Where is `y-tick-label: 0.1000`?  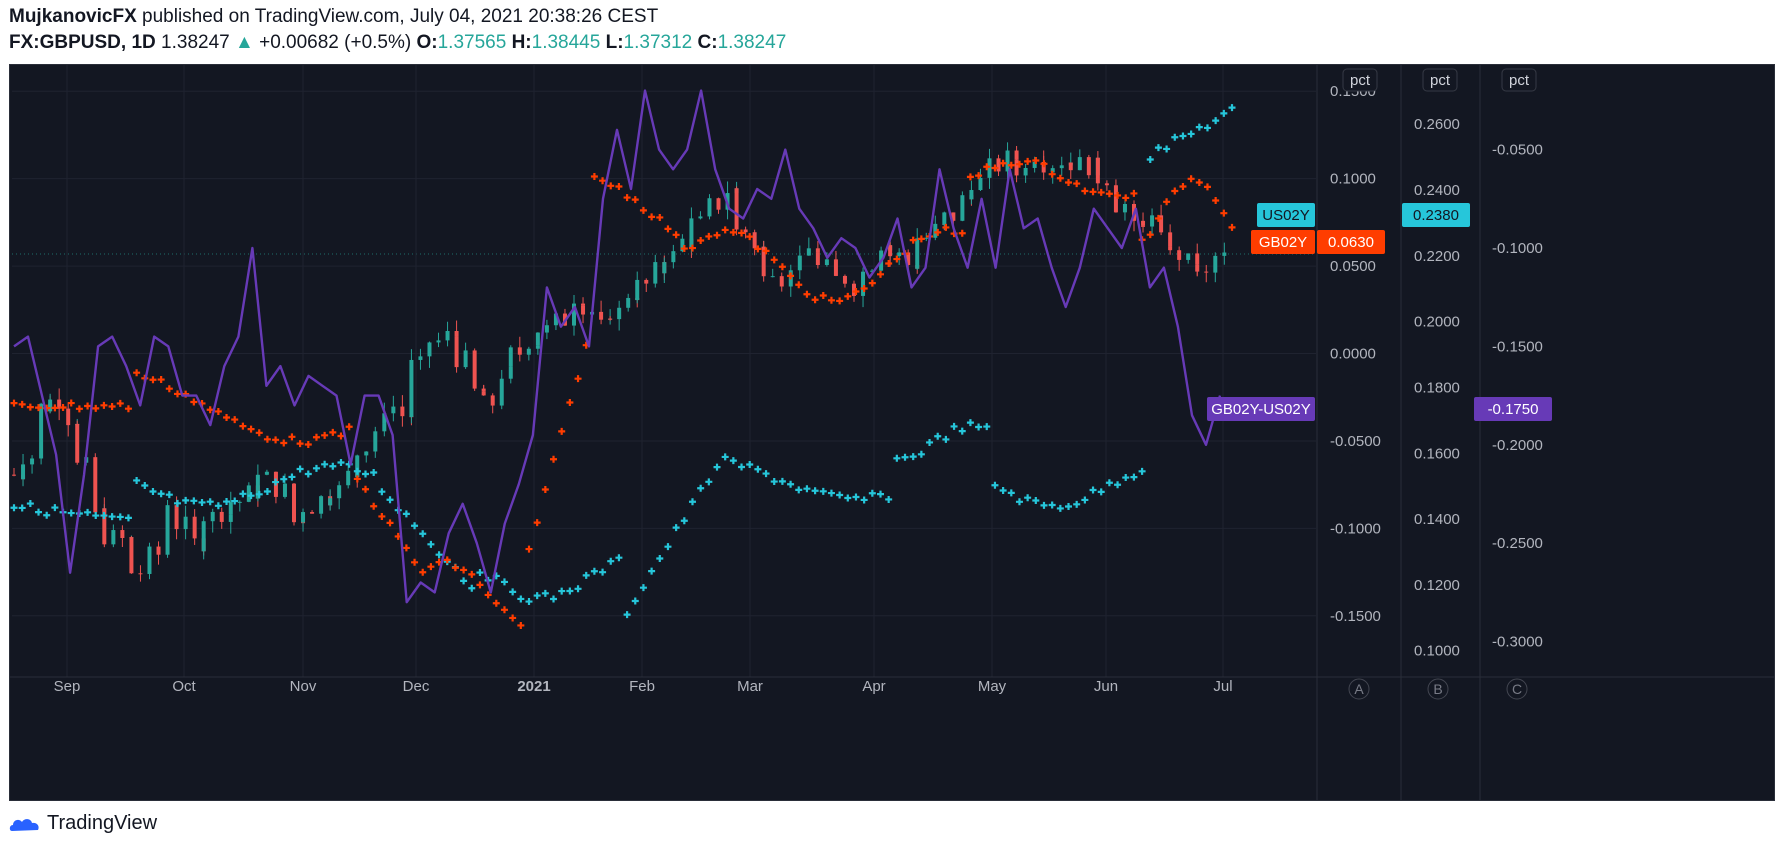
y-tick-label: 0.1000 is located at coordinates (1437, 651).